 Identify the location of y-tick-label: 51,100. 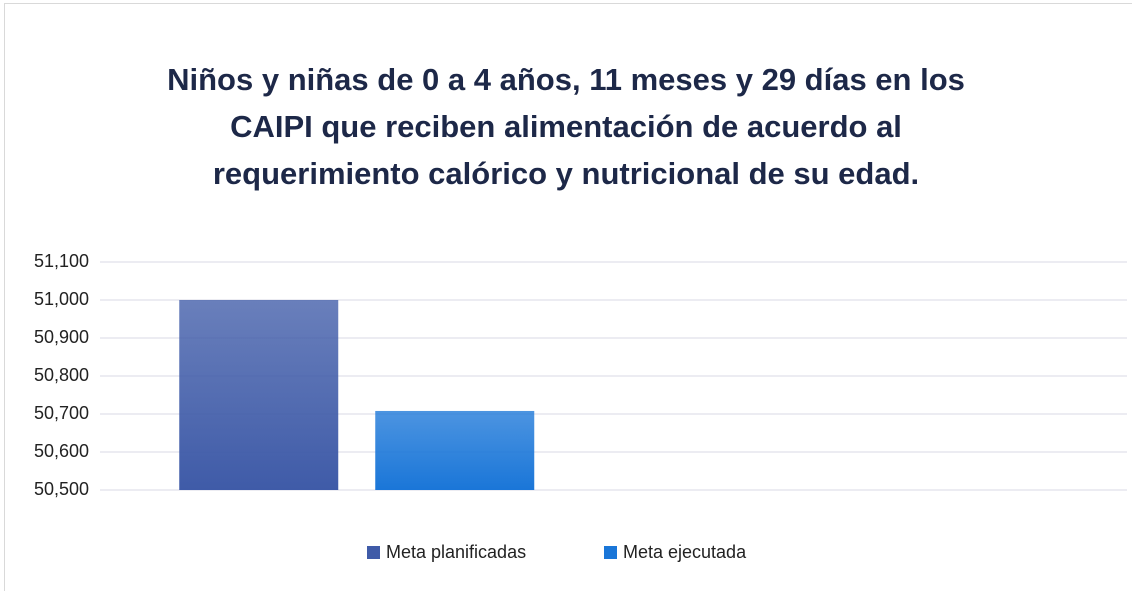
(61, 261).